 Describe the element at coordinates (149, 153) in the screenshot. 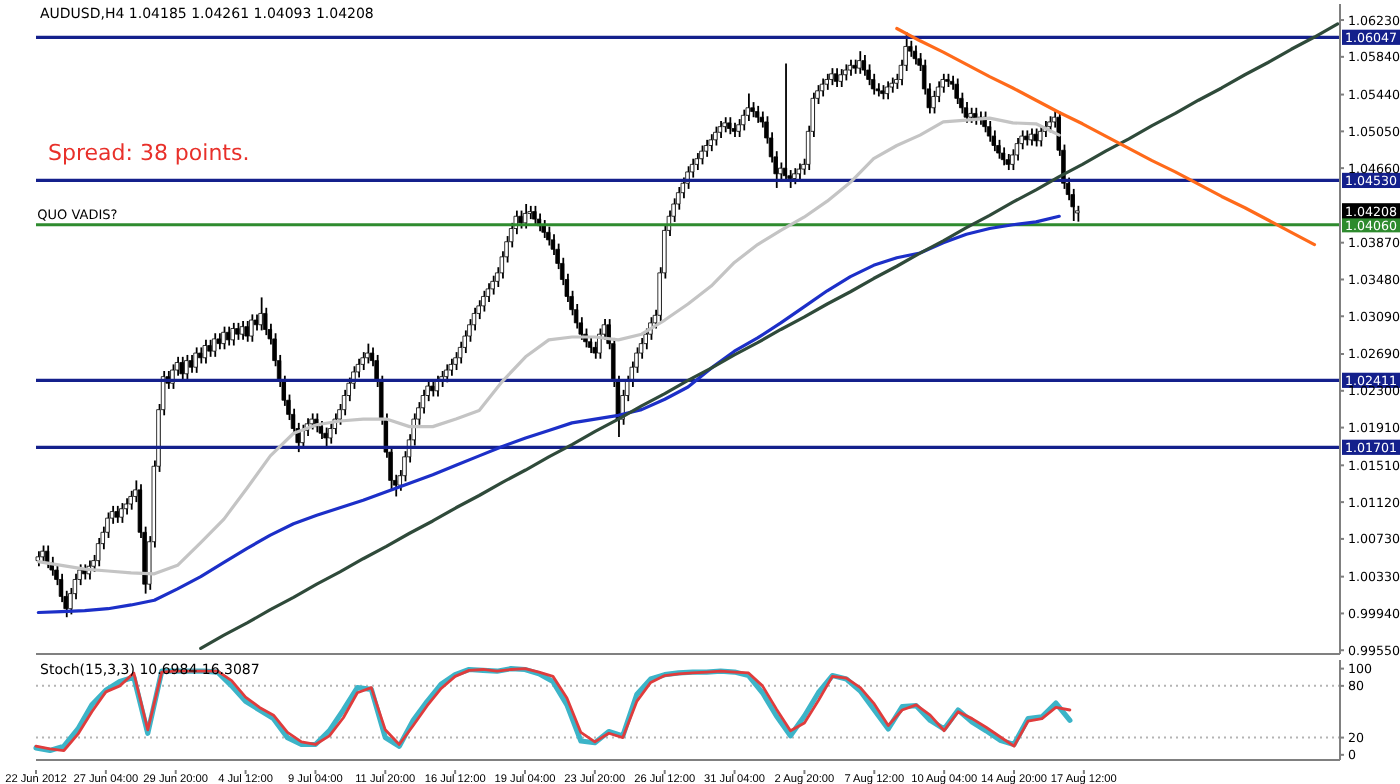

I see `annotation: Spread: 38 points.` at that location.